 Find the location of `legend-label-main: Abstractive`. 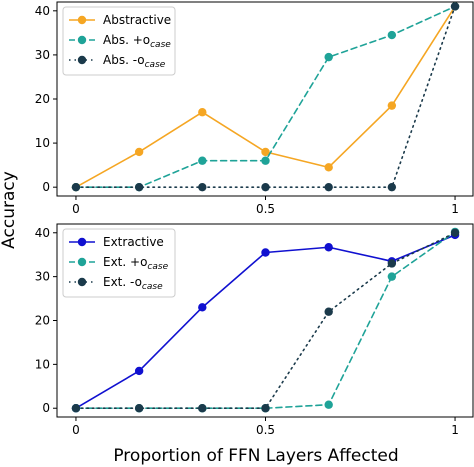

legend-label-main: Abstractive is located at coordinates (137, 20).